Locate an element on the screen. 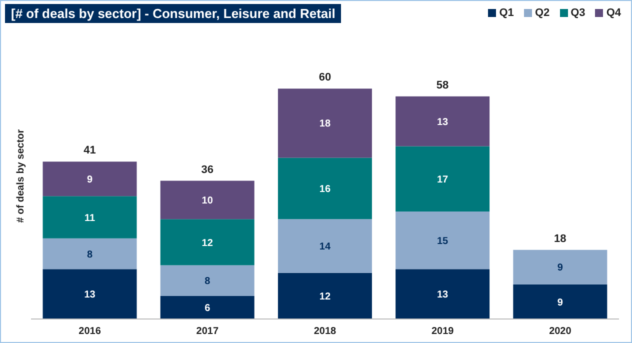  data-label: 16 is located at coordinates (325, 190).